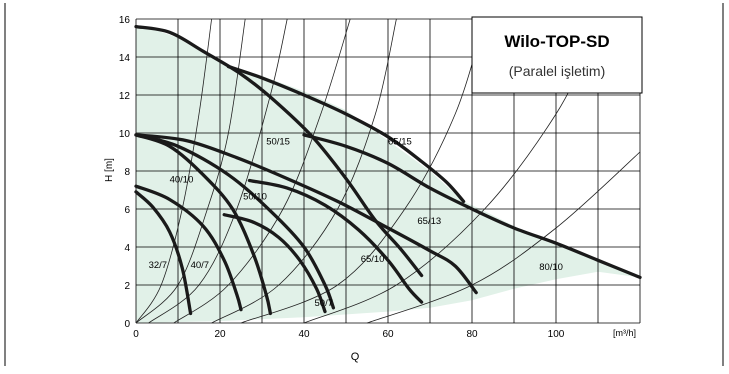  Describe the element at coordinates (556, 334) in the screenshot. I see `x-tick-label: 100` at that location.